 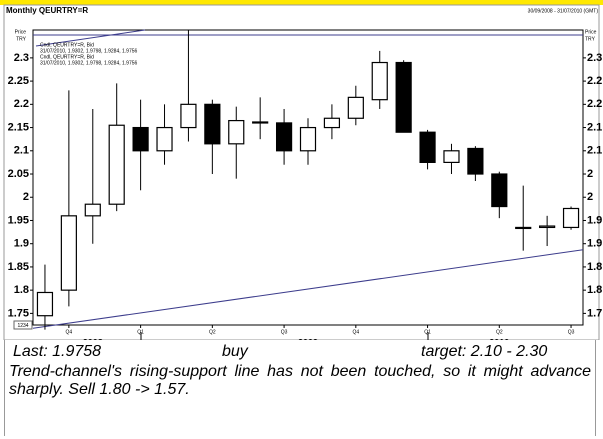 What do you see at coordinates (563, 11) in the screenshot?
I see `date-range: 30/09/2008 - 31/07/2010 (GMT)` at bounding box center [563, 11].